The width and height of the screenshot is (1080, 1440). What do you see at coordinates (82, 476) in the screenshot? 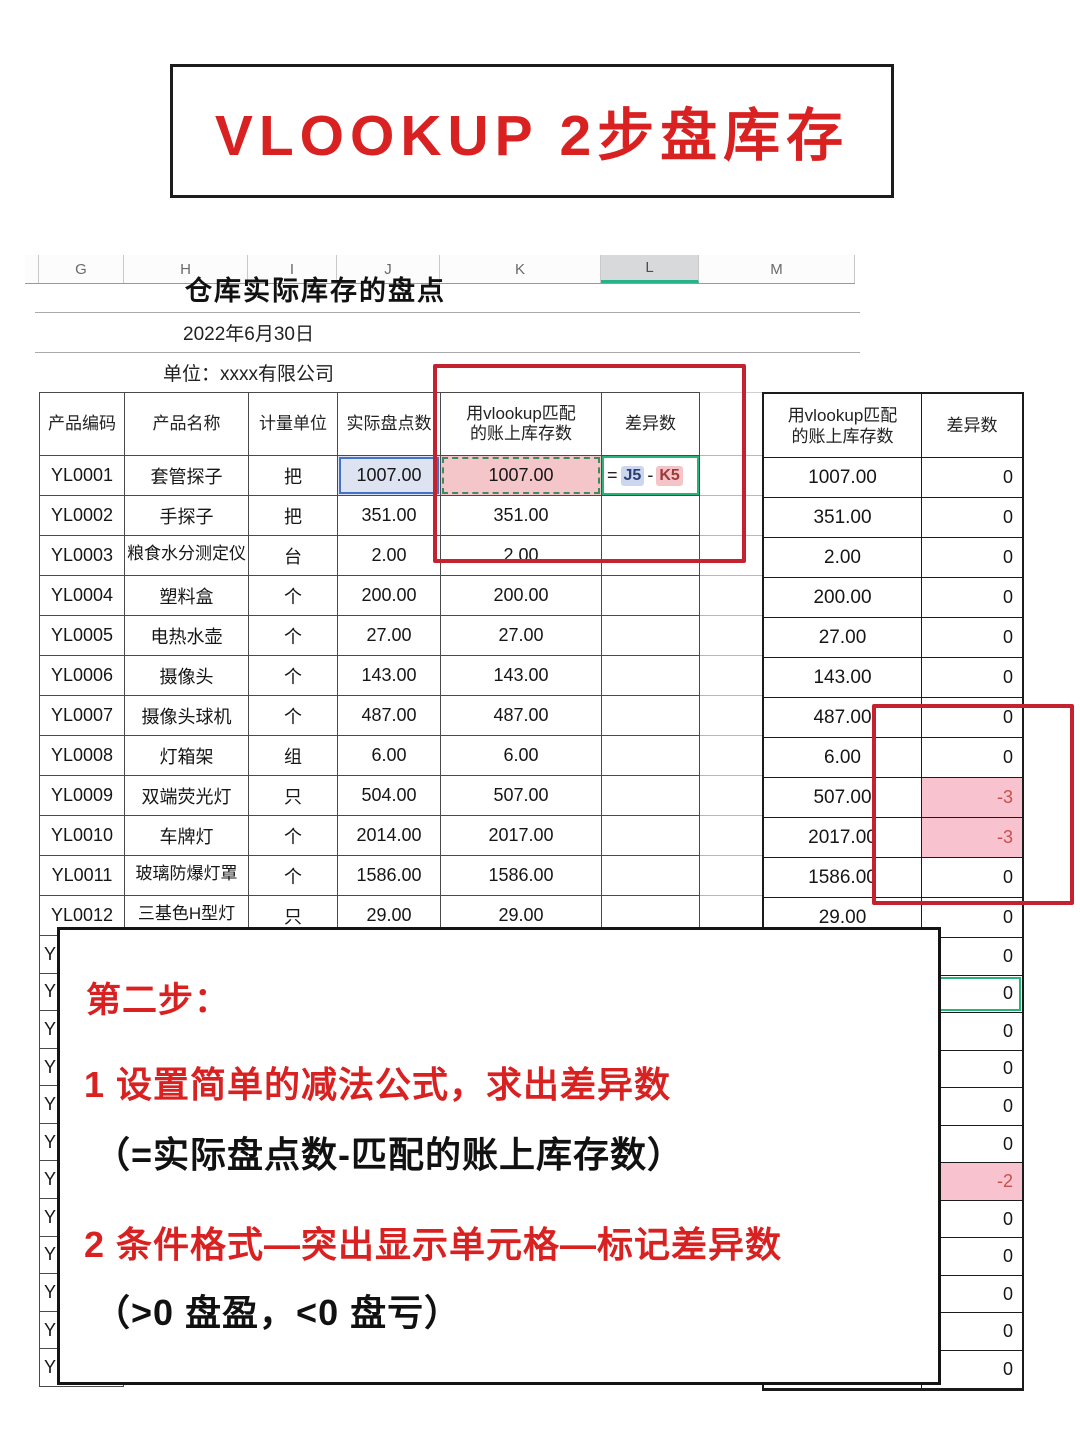
I see `cell-code: YL0001` at bounding box center [82, 476].